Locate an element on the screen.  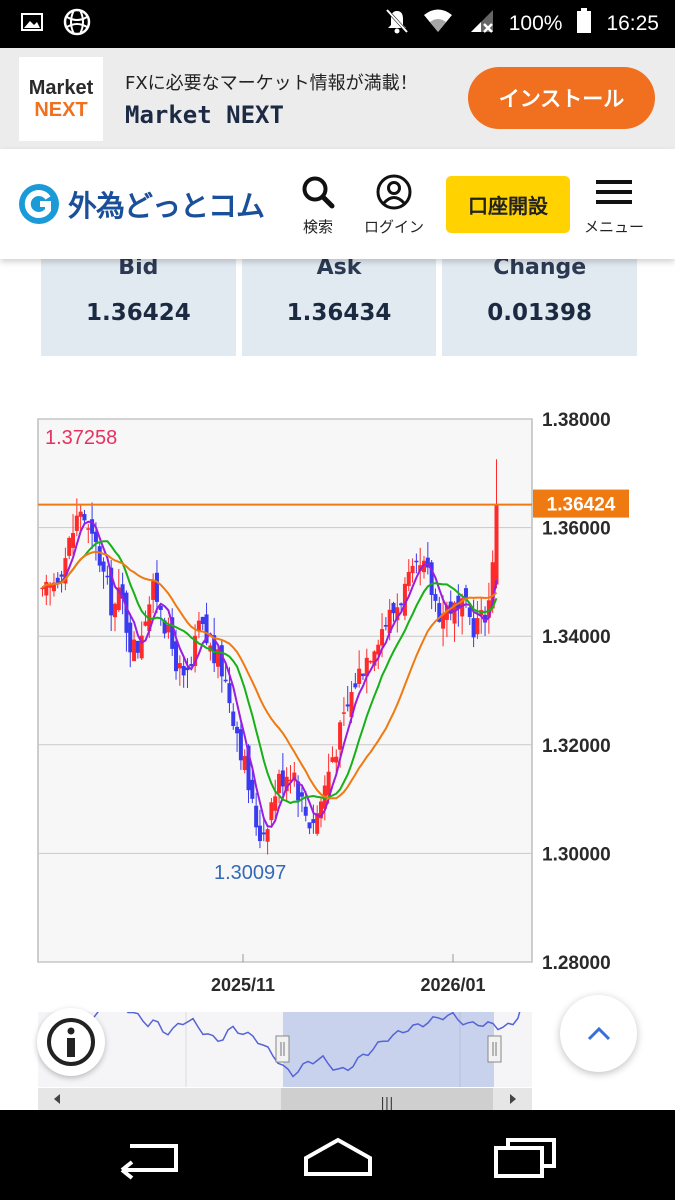
ask-tile: Ask 1.36434 is located at coordinates (339, 305).